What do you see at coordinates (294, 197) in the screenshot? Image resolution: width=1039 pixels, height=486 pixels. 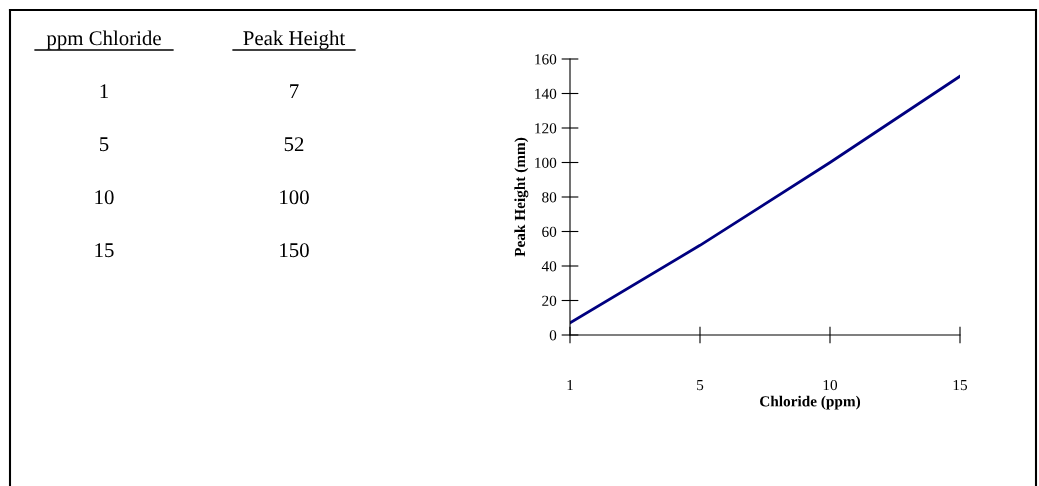 I see `text: 100` at bounding box center [294, 197].